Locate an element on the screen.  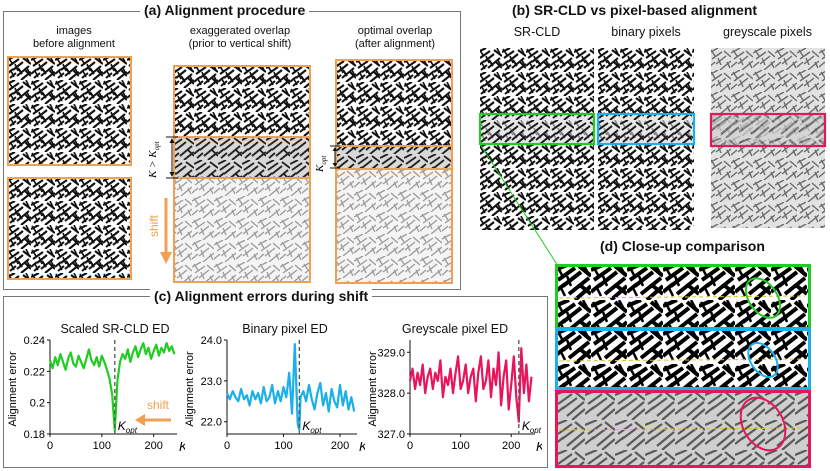
panel-d-title: (d) Close-up comparison is located at coordinates (682, 246).